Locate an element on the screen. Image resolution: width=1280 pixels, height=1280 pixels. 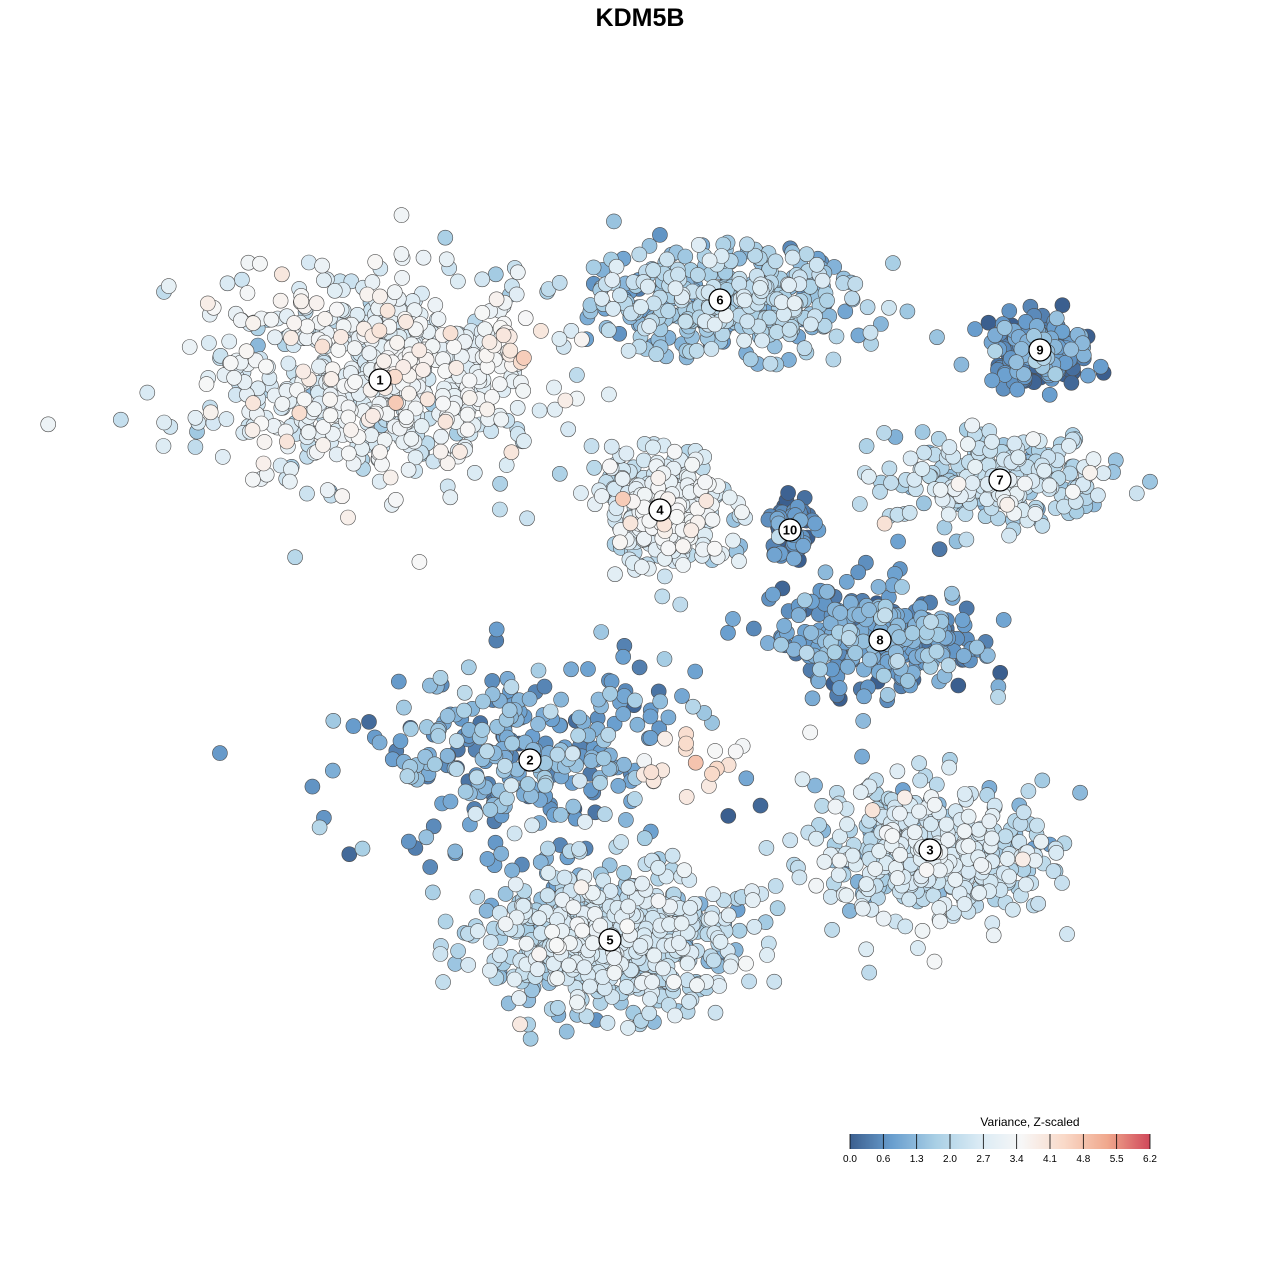
legend-tick-label: 2.0 is located at coordinates (950, 1159).